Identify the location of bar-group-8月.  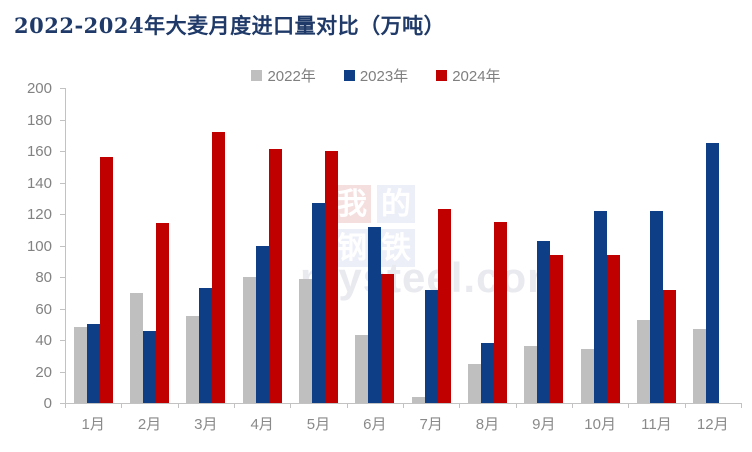
(487, 245).